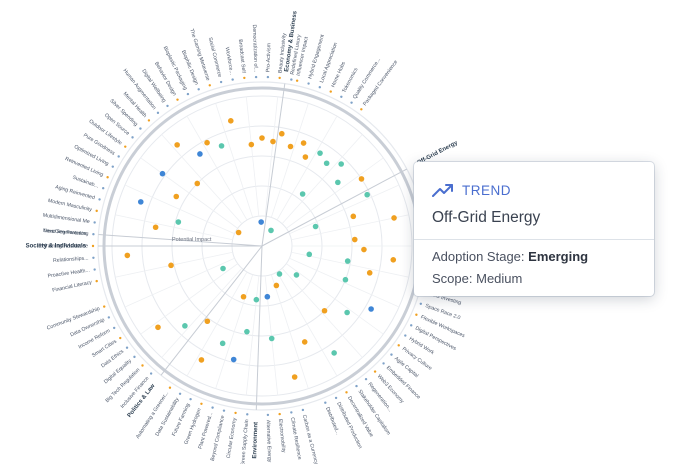 The height and width of the screenshot is (464, 700). What do you see at coordinates (558, 256) in the screenshot?
I see `adoption-value: Emerging` at bounding box center [558, 256].